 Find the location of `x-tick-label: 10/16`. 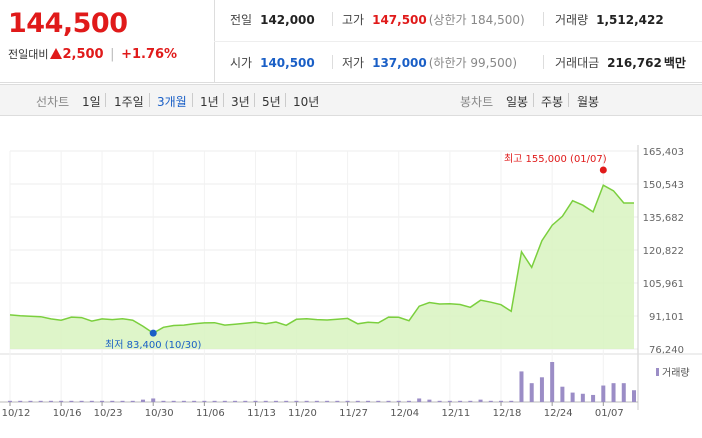

x-tick-label: 10/16 is located at coordinates (67, 413).